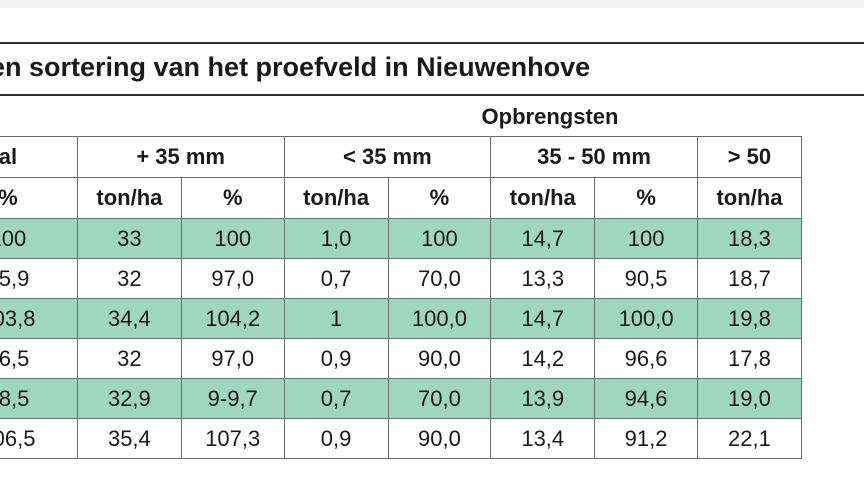  What do you see at coordinates (39, 157) in the screenshot?
I see `col-header-total: al` at bounding box center [39, 157].